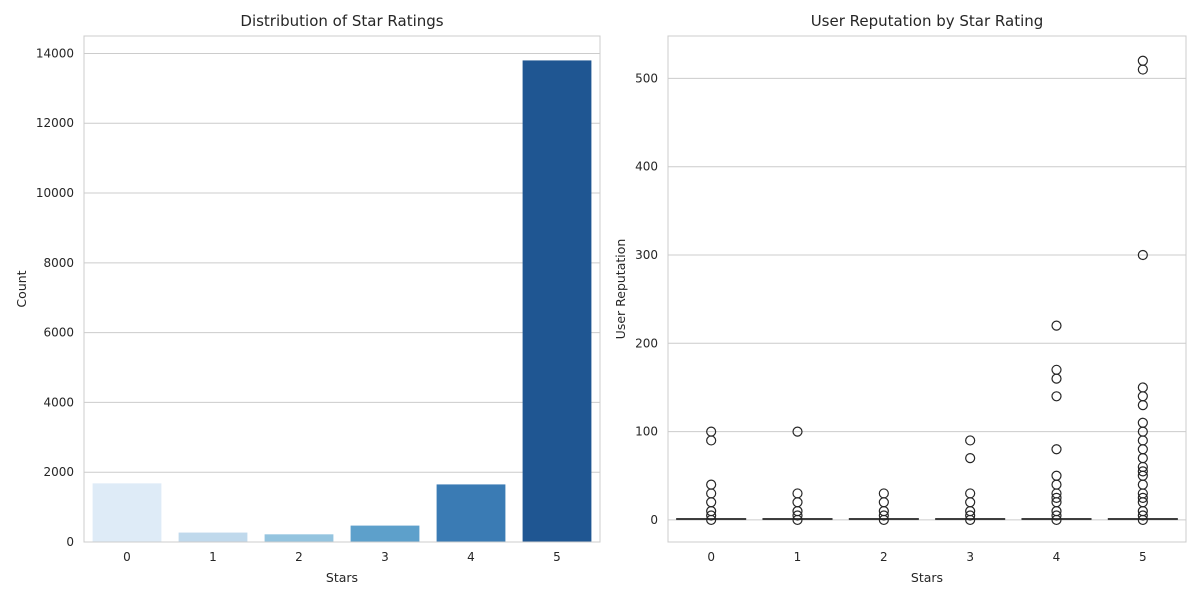 This screenshot has width=1200, height=604. Describe the element at coordinates (646, 167) in the screenshot. I see `box-chart-ytick-label: 400` at that location.